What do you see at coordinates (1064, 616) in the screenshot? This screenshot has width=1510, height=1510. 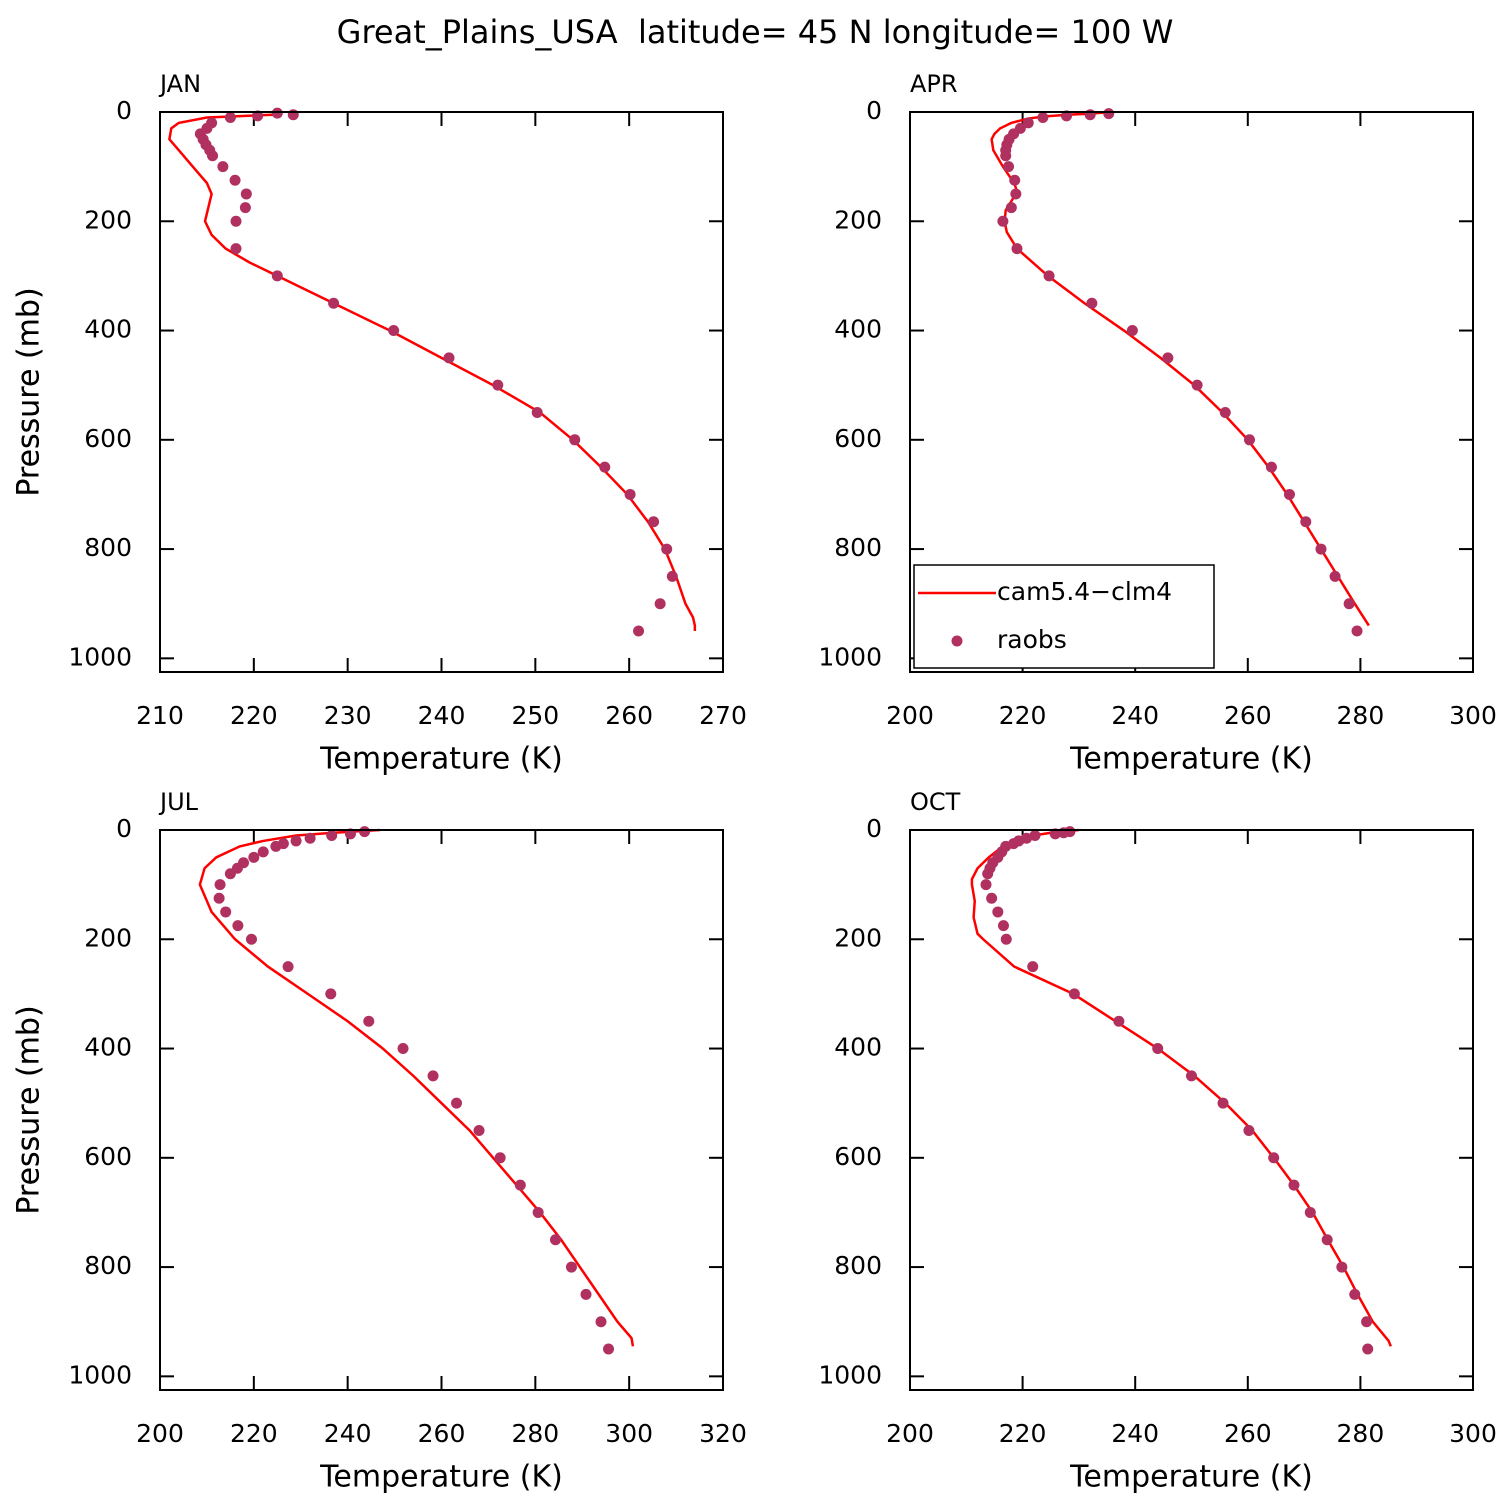 I see `legend-box` at bounding box center [1064, 616].